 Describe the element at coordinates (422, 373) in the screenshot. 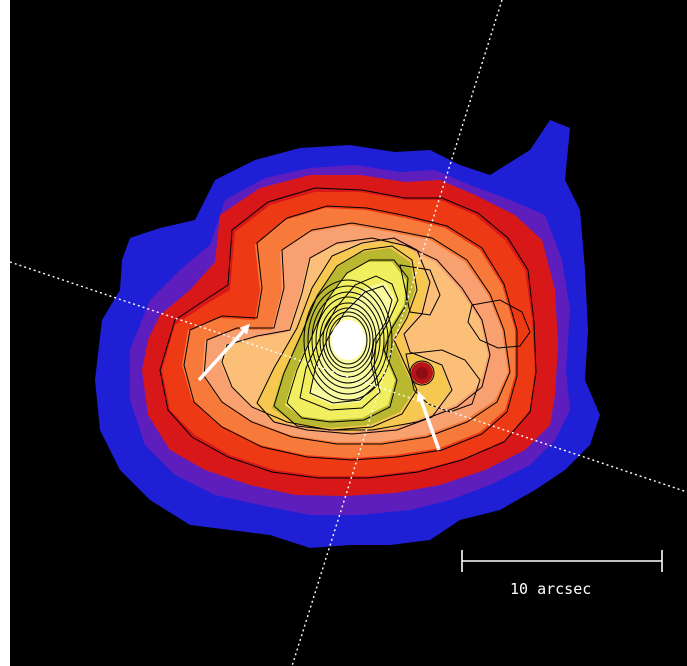

I see `red-knot-inner` at that location.